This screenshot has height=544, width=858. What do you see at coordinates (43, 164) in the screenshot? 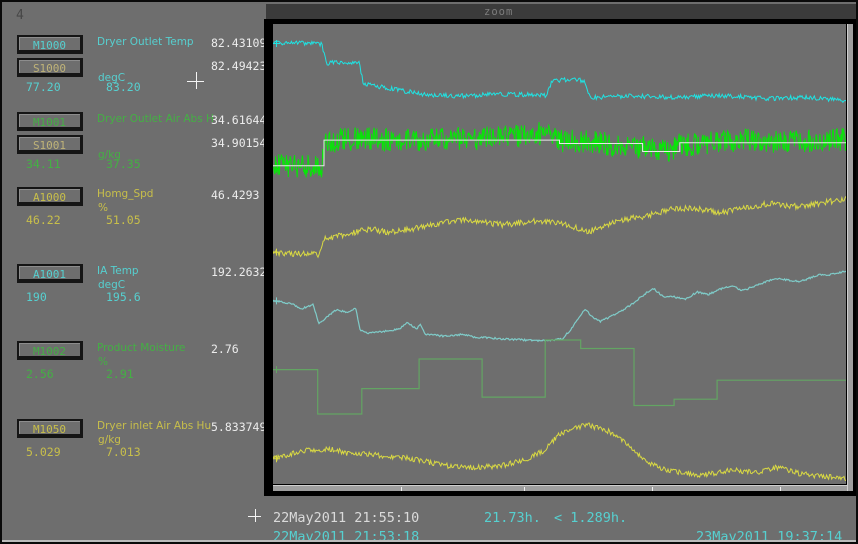
I see `tag-scale-low: 34.11` at bounding box center [43, 164].